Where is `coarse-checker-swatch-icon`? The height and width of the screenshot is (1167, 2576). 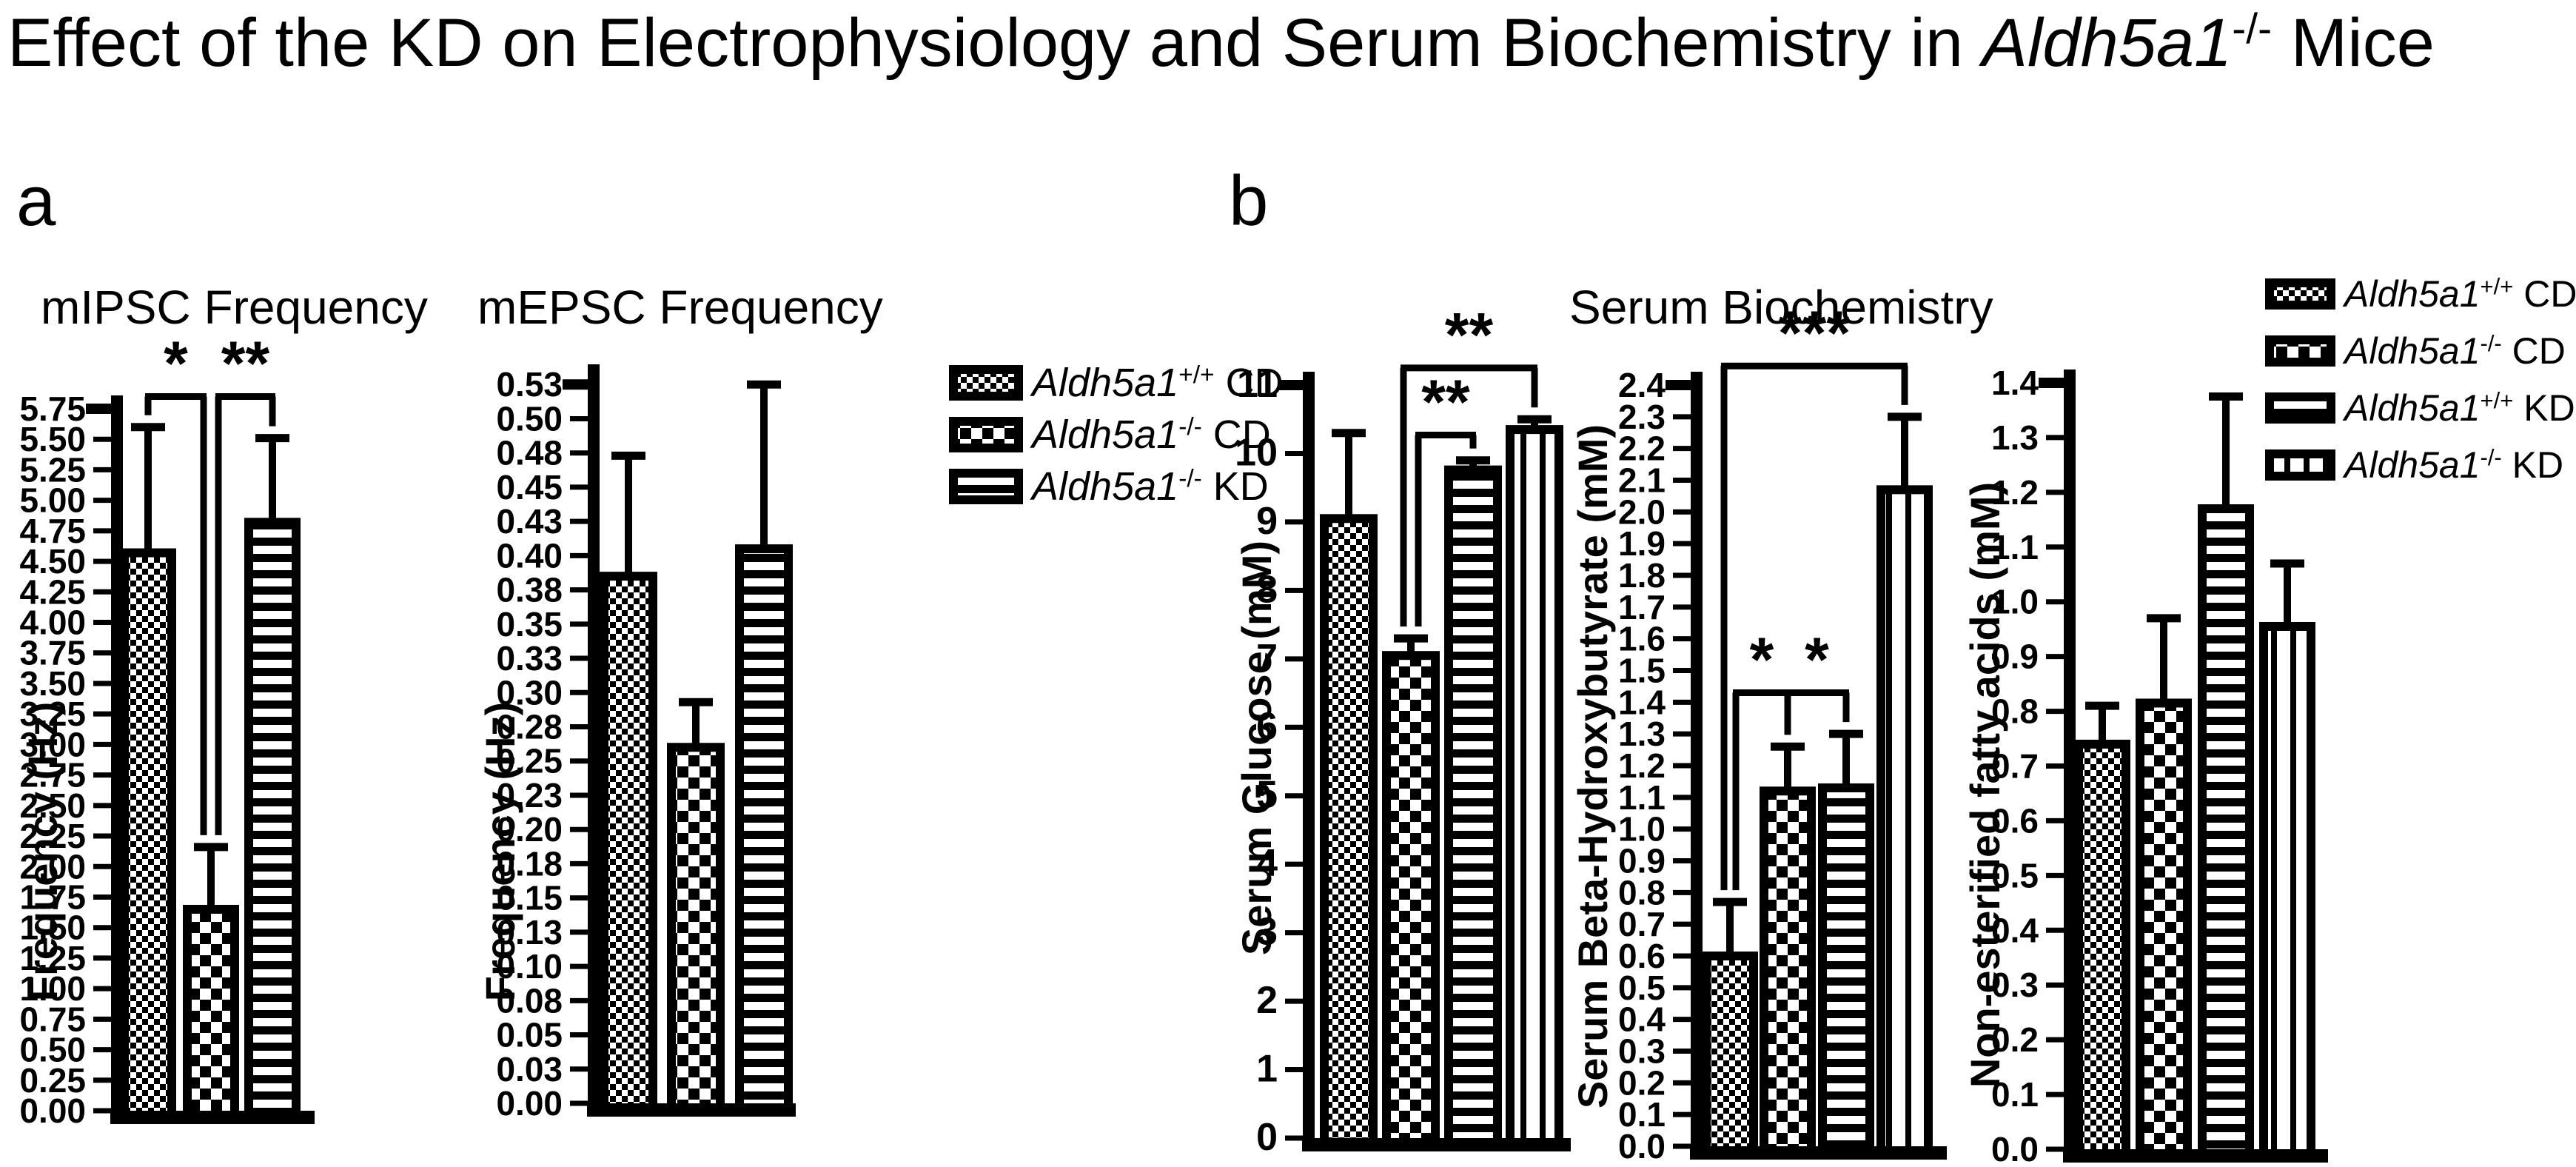
coarse-checker-swatch-icon is located at coordinates (2300, 351).